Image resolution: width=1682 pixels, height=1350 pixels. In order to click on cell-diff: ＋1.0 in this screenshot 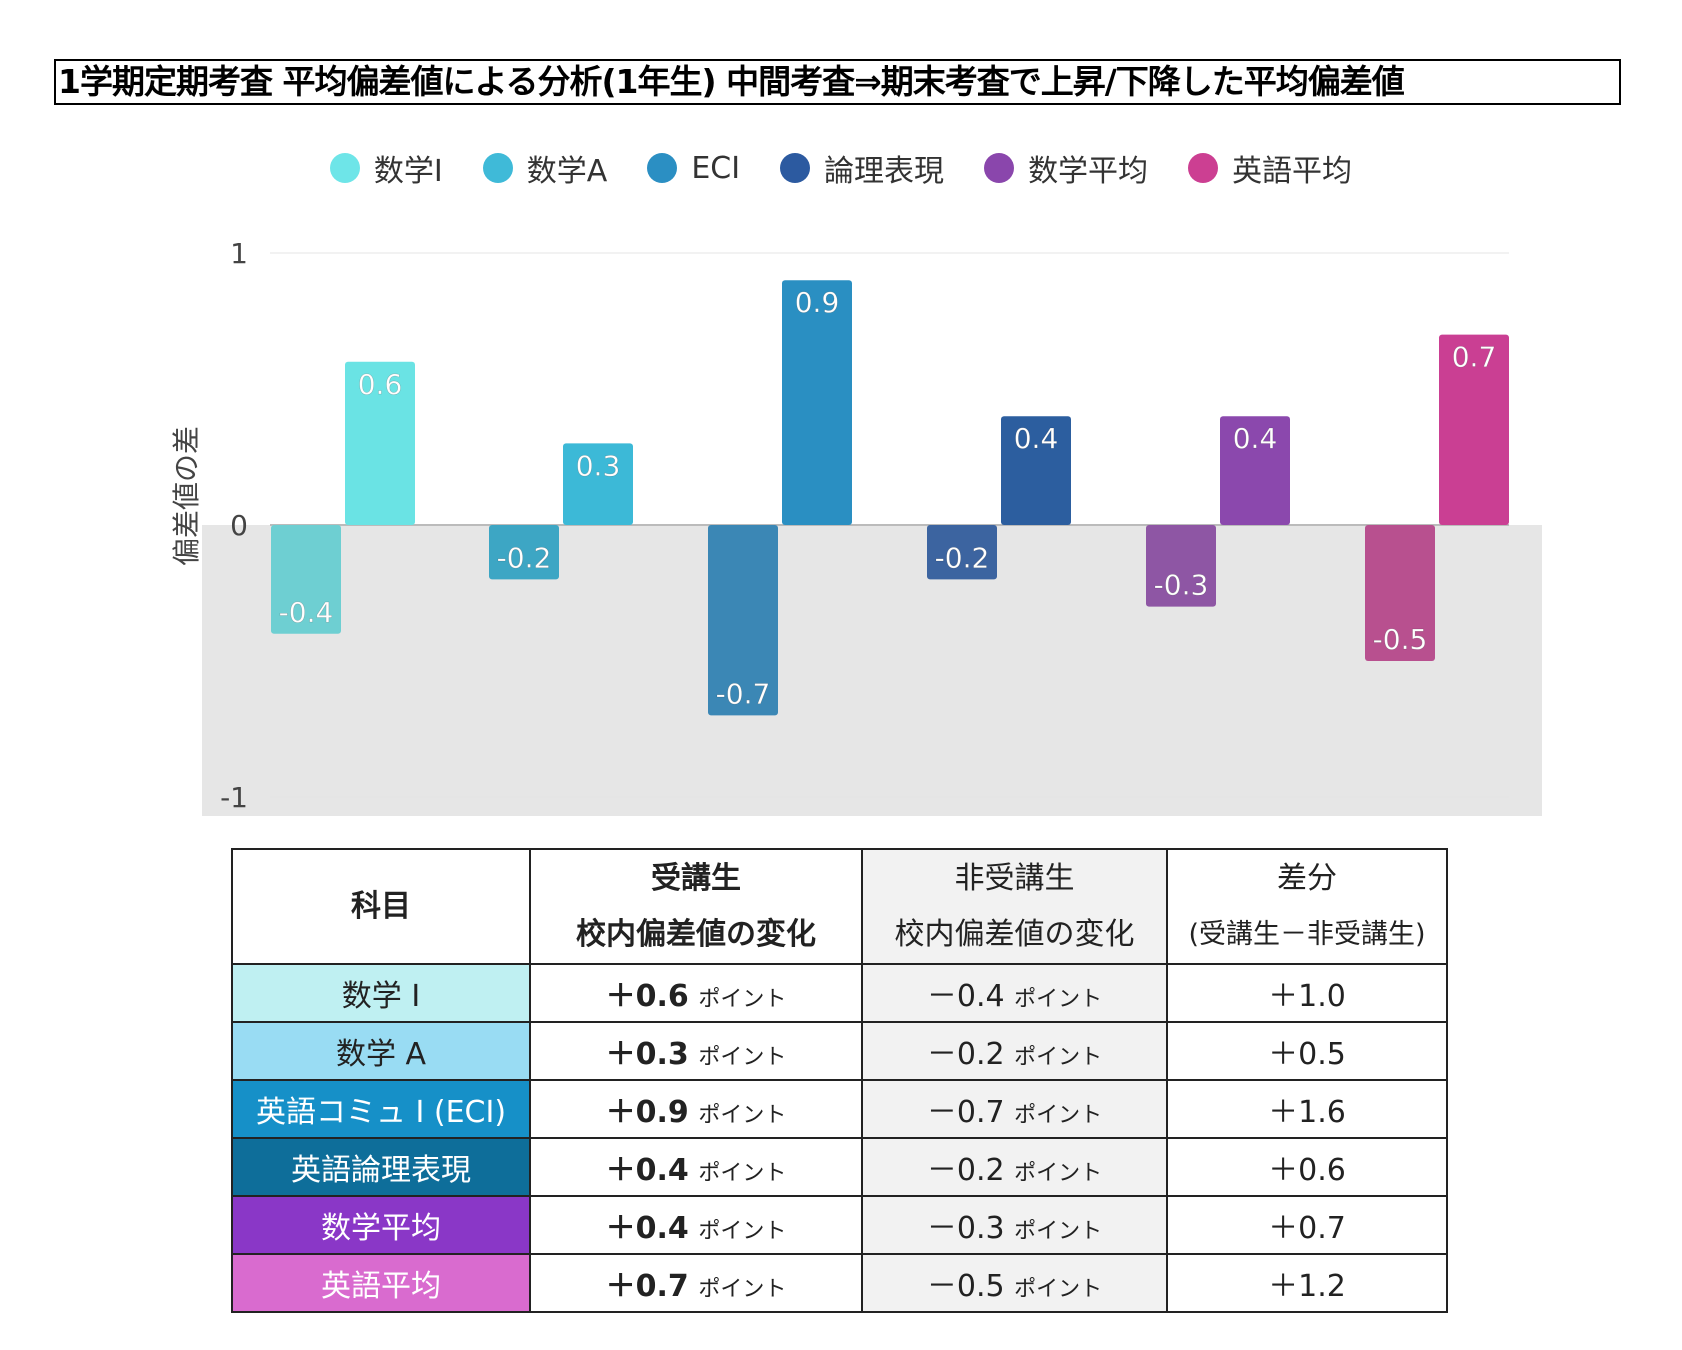, I will do `click(1307, 993)`.